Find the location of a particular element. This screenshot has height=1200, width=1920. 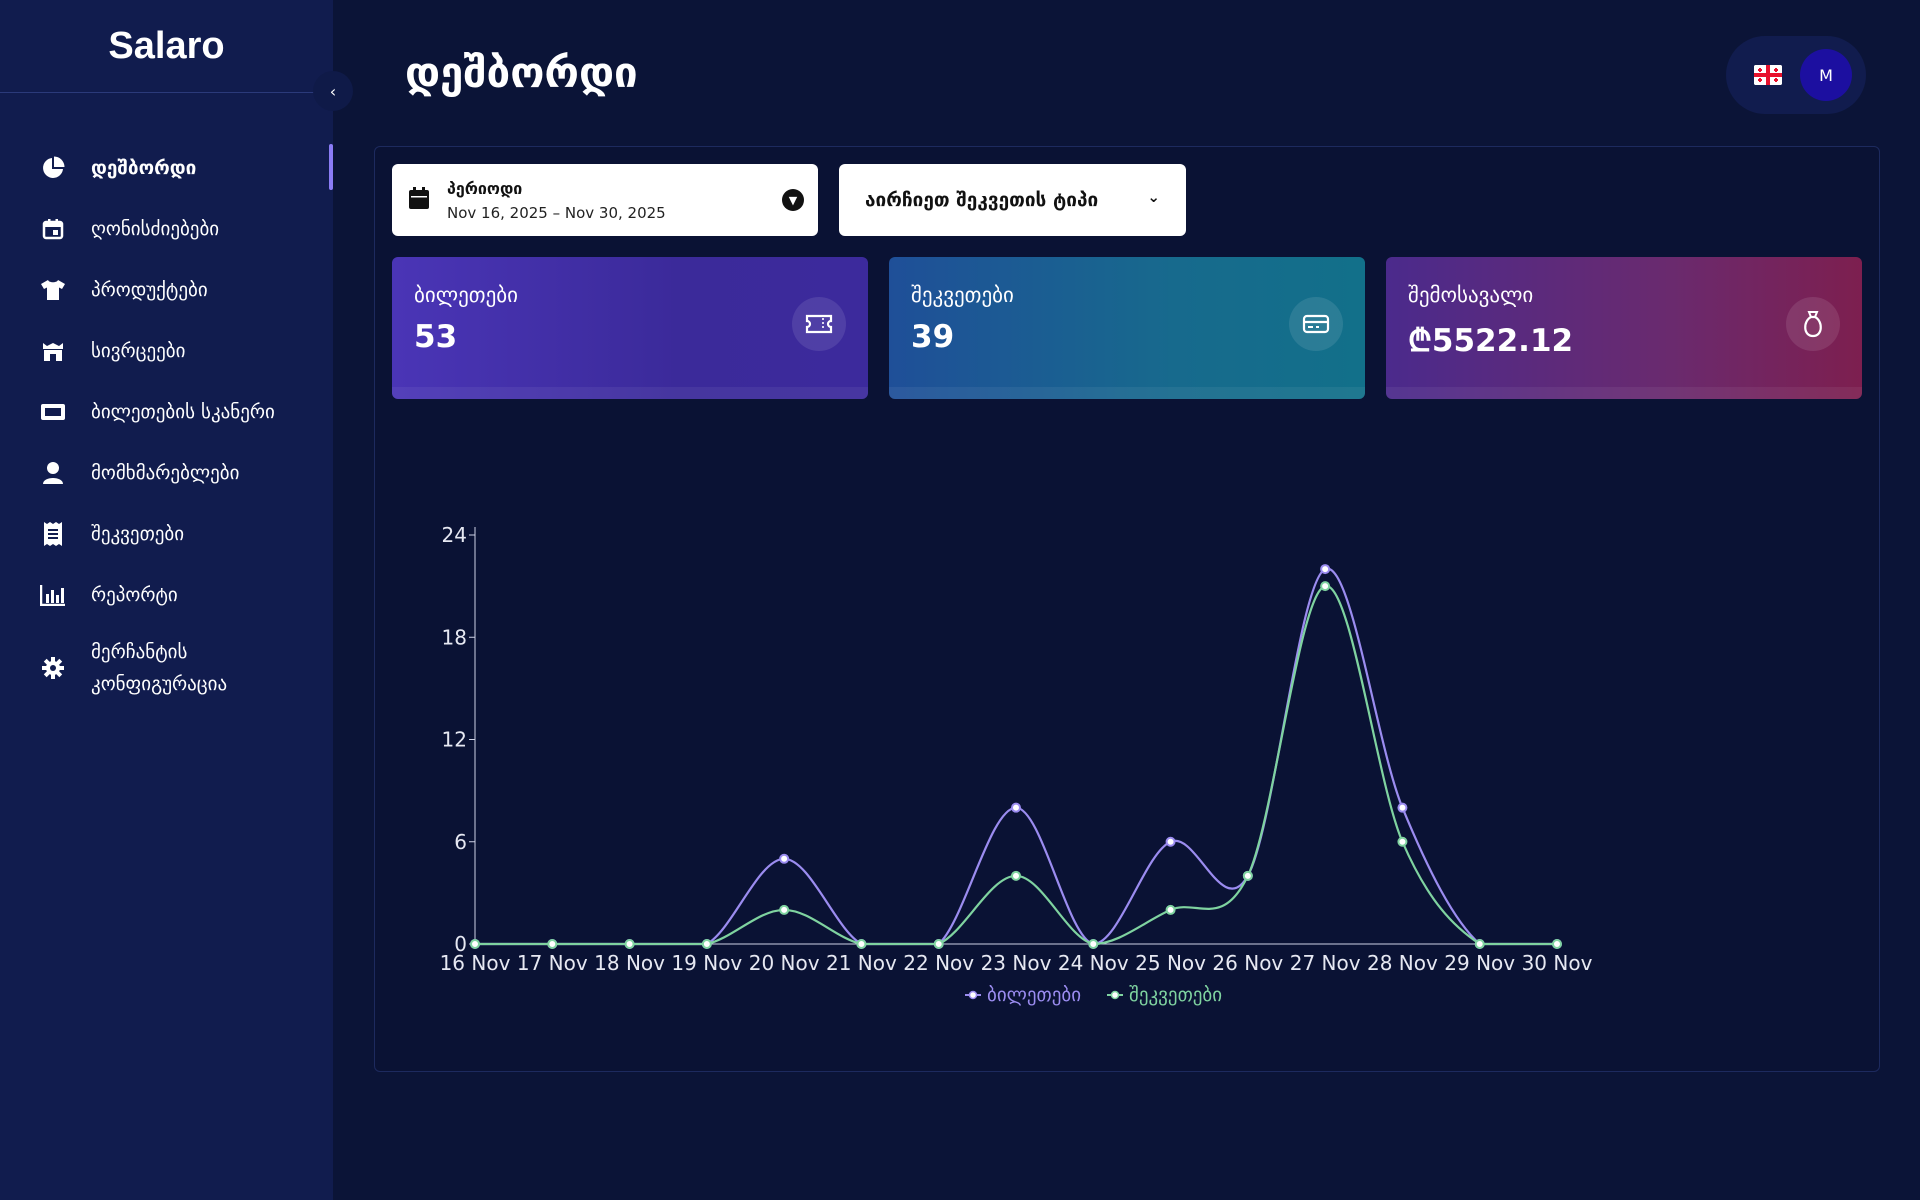

page-title: დეშბორდი is located at coordinates (521, 72).